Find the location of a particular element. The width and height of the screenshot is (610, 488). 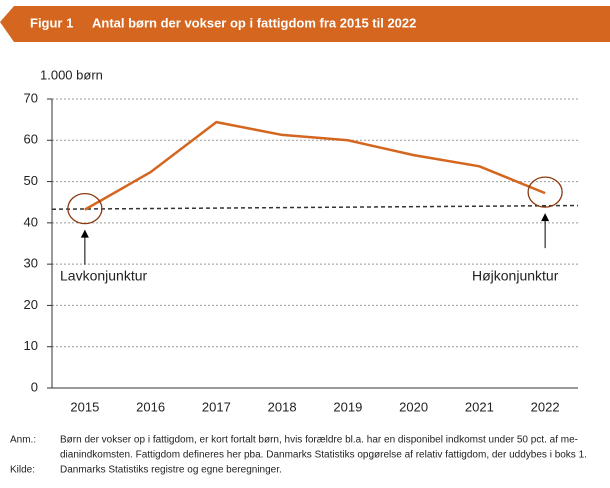

y-axis-label: 1.000 børn is located at coordinates (71, 74).